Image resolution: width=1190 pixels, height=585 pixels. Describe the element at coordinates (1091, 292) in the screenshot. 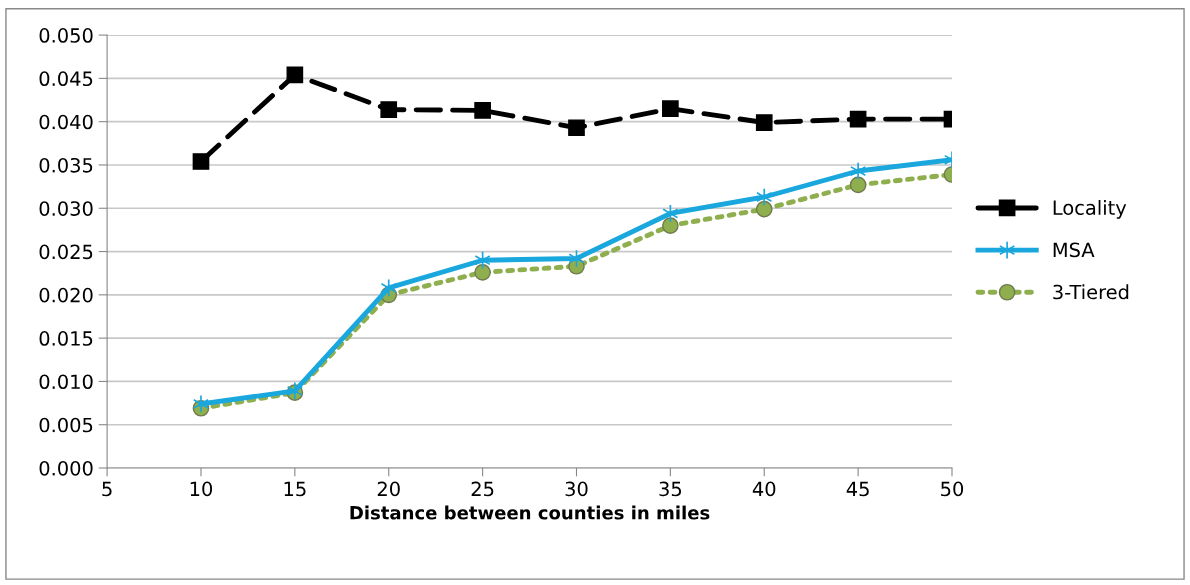

I see `legend-label: 3-Tiered` at that location.